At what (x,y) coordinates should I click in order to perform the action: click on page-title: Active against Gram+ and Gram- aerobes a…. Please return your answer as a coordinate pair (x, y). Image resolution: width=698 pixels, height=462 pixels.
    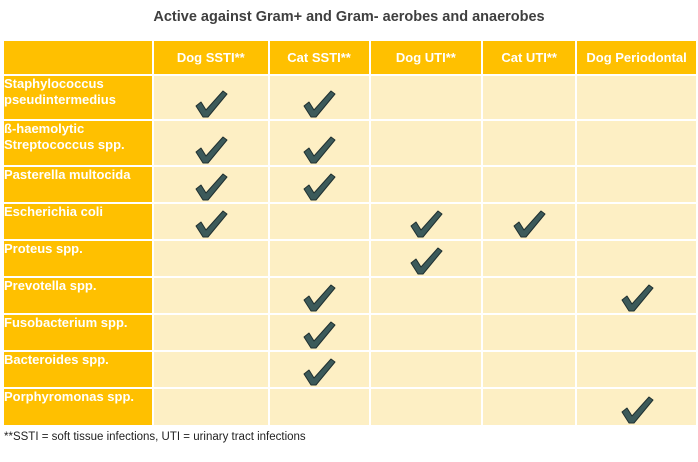
    Looking at the image, I should click on (349, 17).